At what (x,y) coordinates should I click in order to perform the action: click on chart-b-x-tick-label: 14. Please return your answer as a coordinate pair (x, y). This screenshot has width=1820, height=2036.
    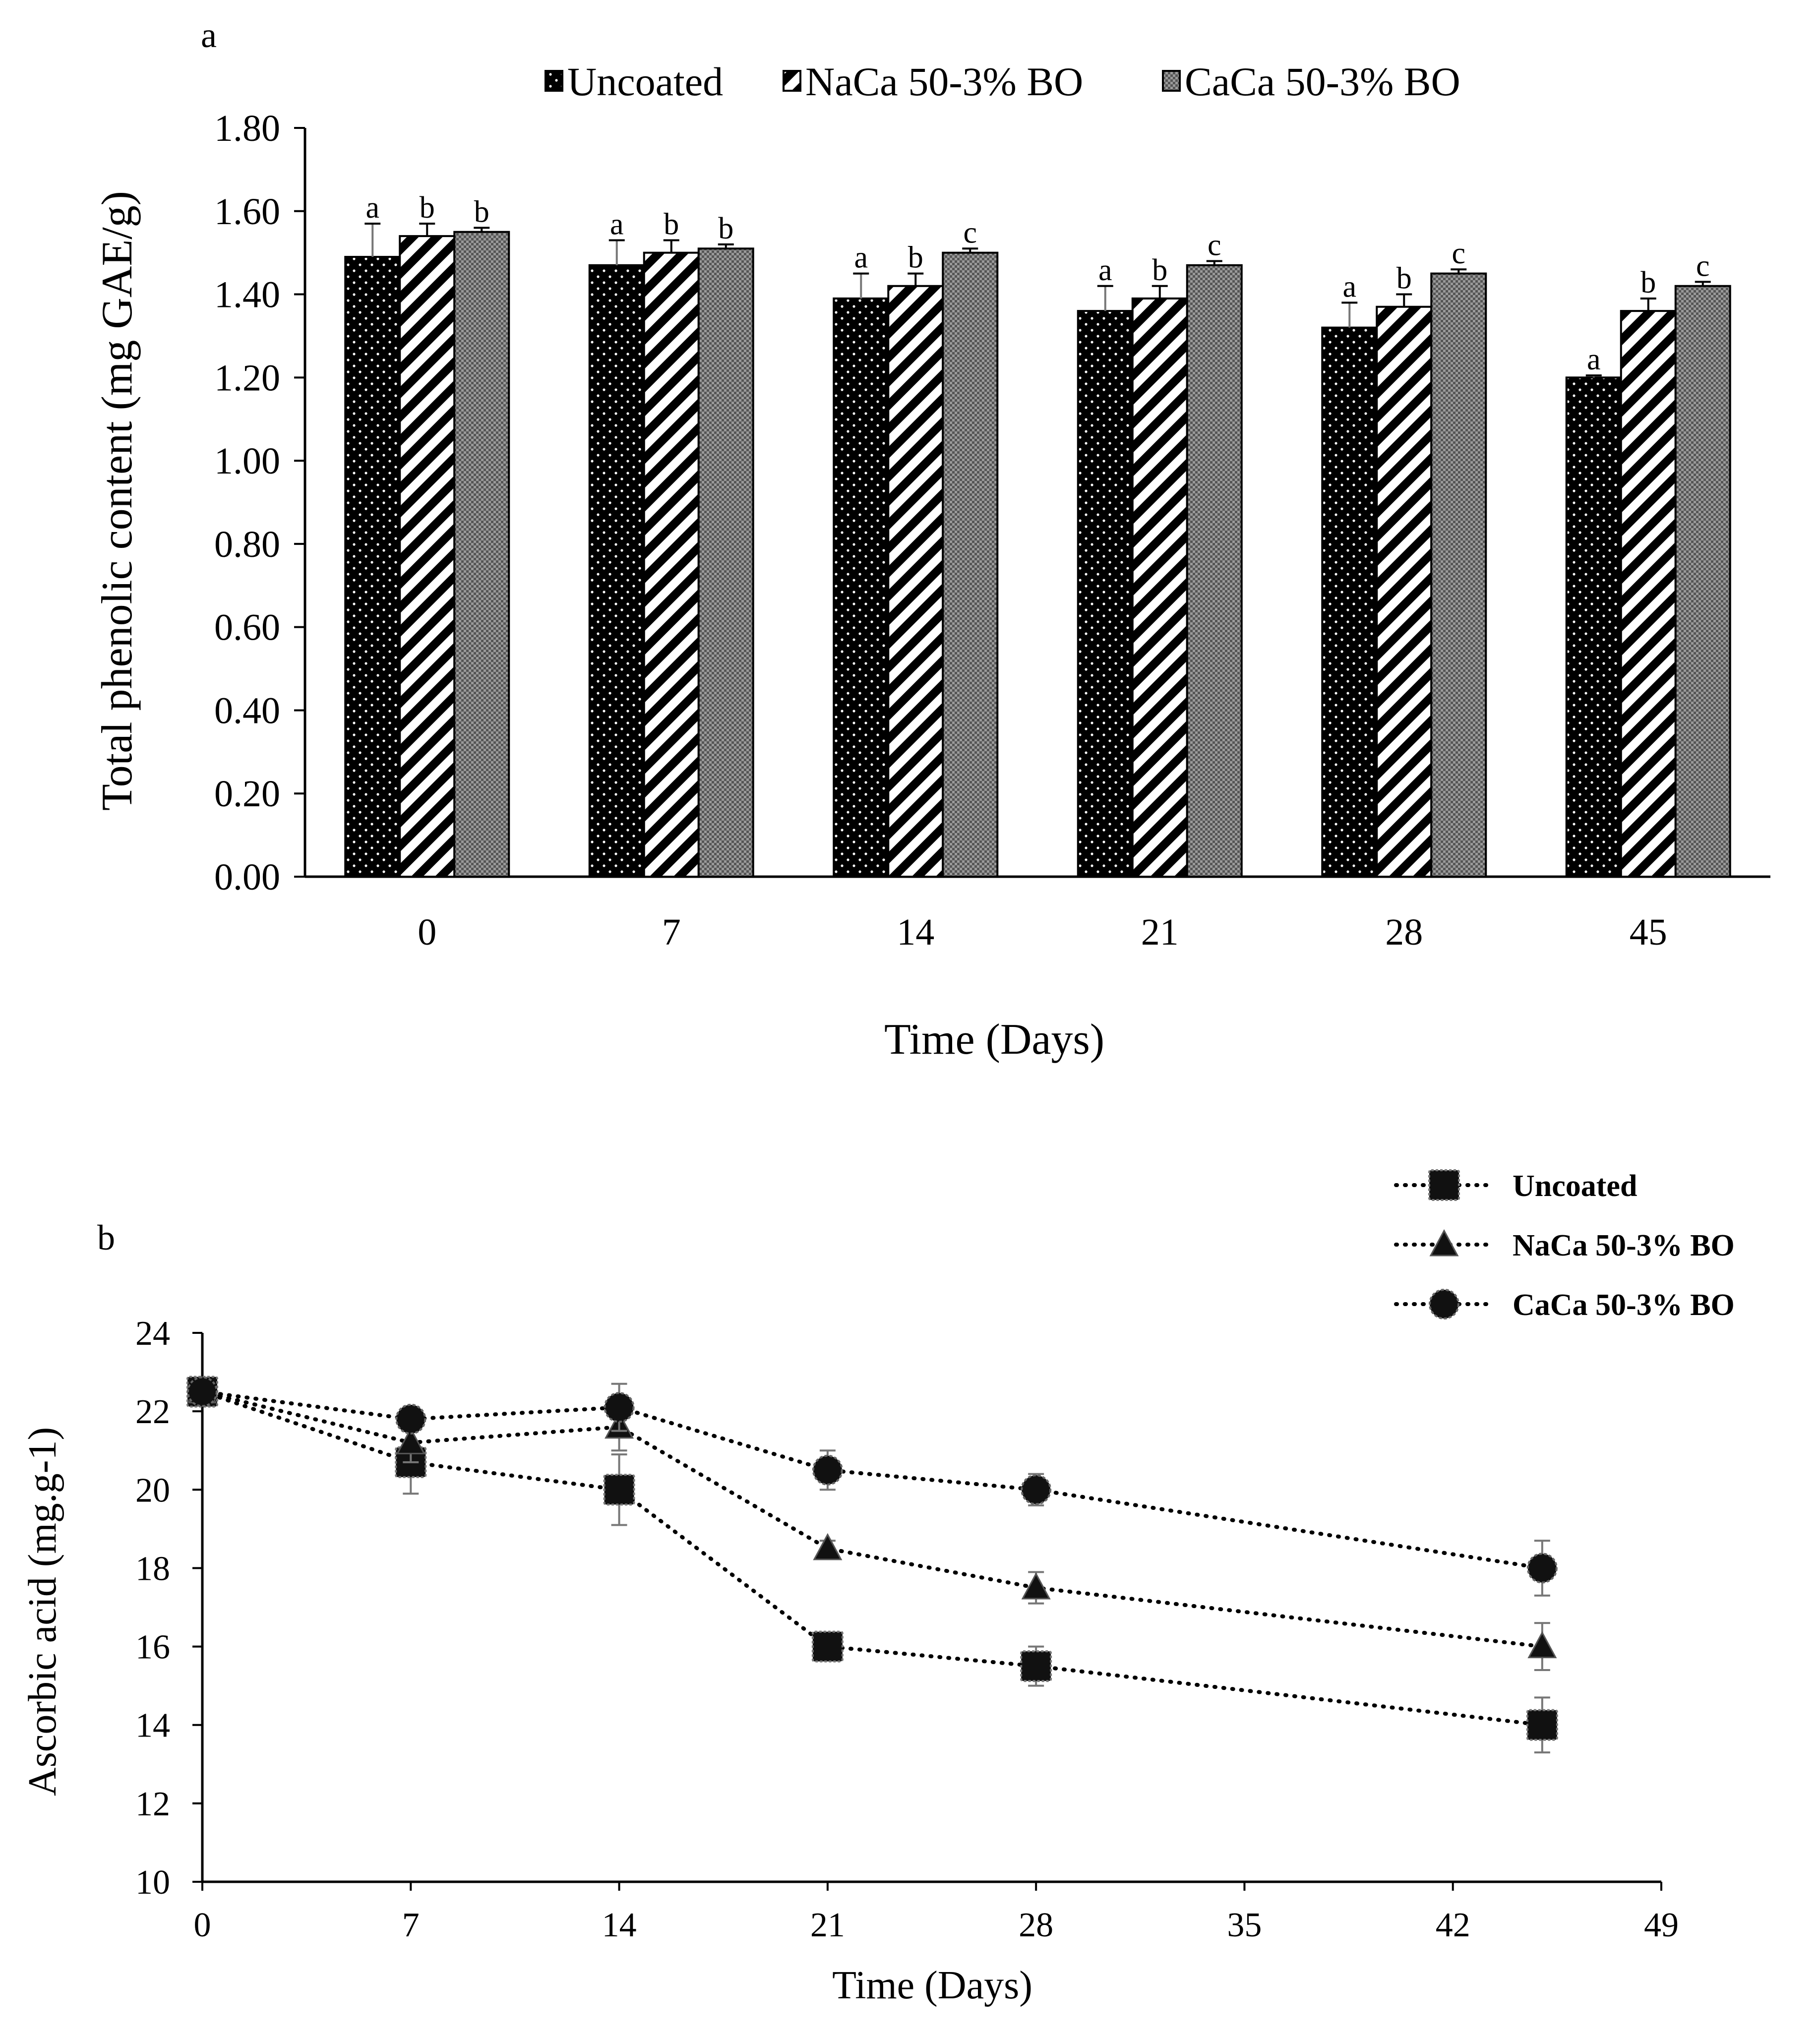
    Looking at the image, I should click on (619, 1925).